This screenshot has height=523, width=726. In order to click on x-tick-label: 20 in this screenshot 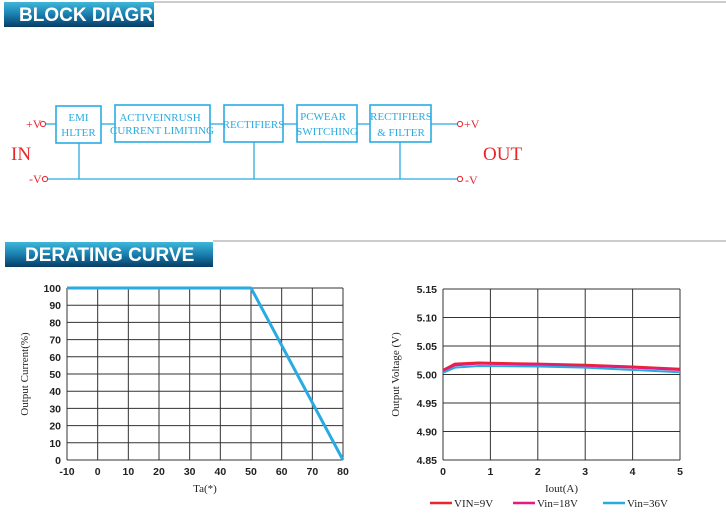, I will do `click(159, 472)`.